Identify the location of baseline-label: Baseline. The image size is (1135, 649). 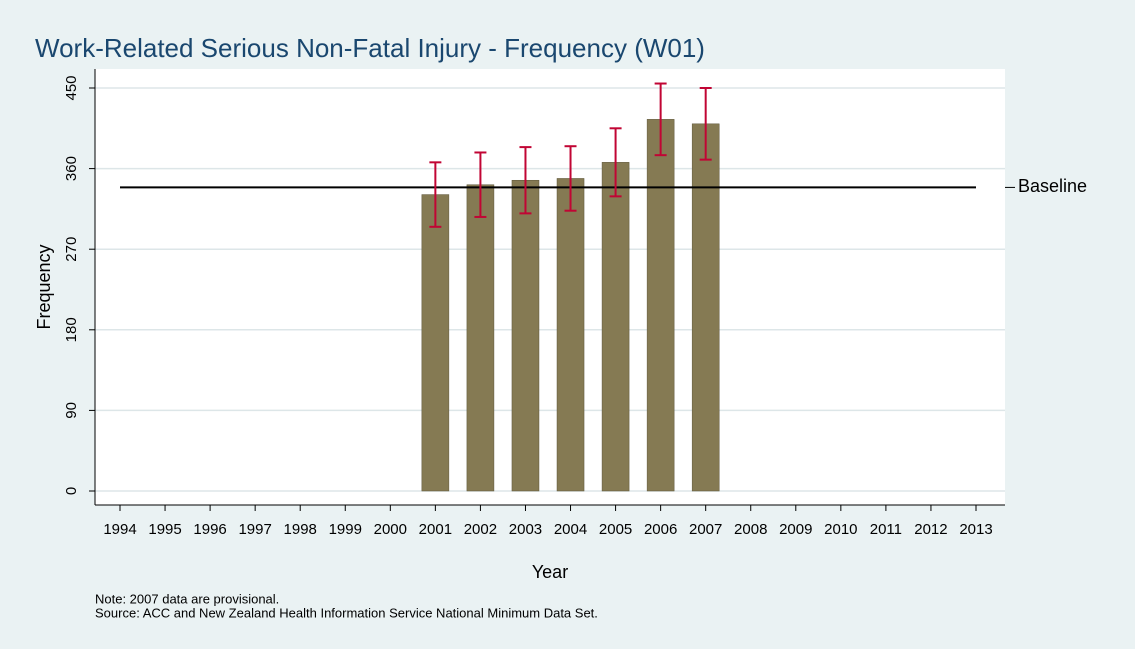
(1052, 186).